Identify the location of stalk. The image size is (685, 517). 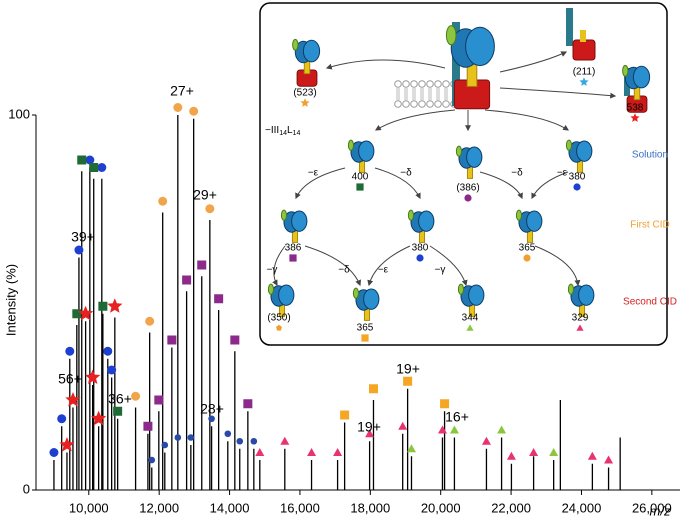
(583, 36).